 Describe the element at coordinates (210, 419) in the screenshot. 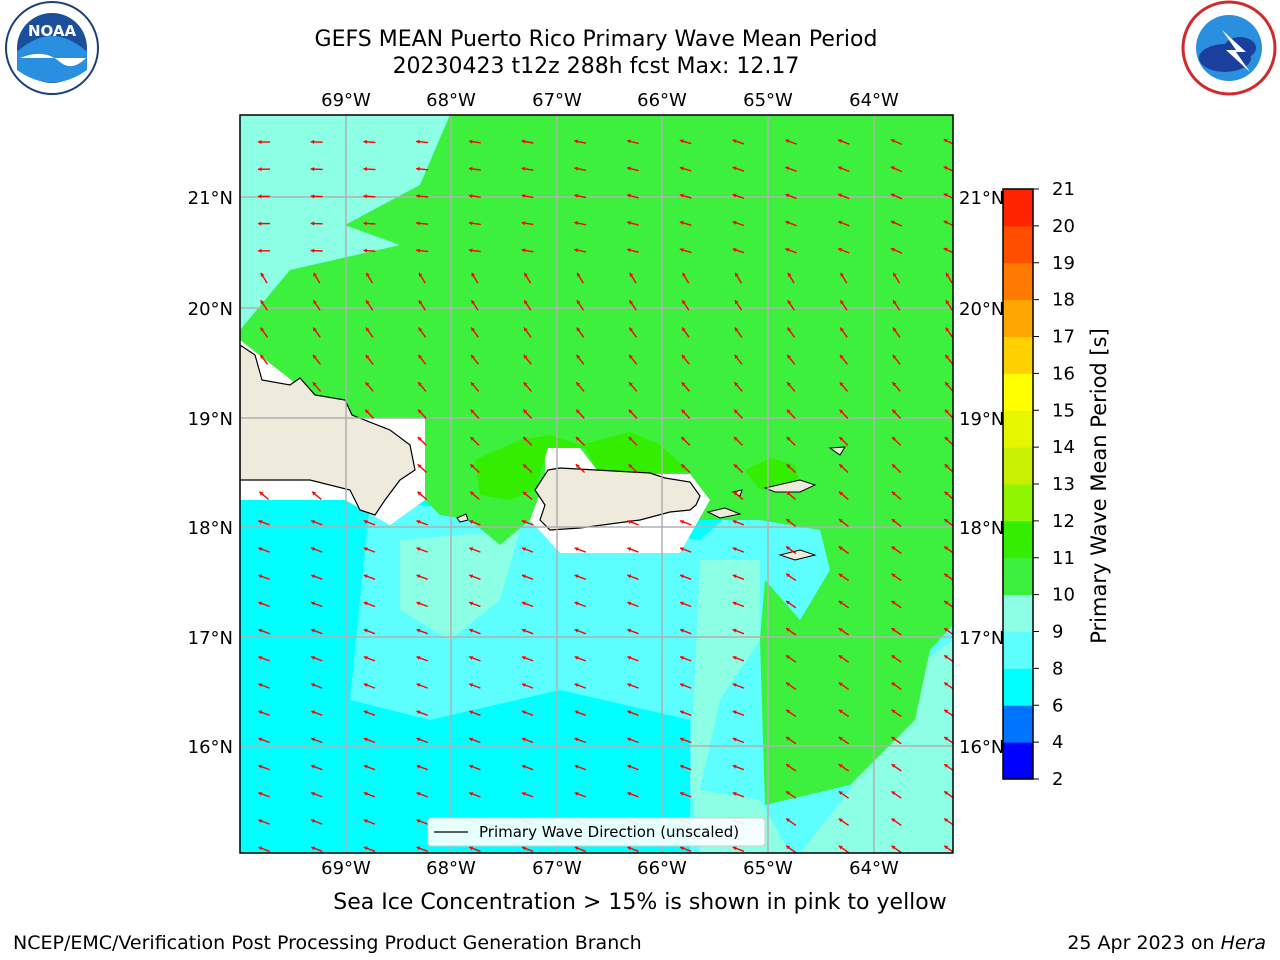

I see `lat-label-left: 19°N` at that location.